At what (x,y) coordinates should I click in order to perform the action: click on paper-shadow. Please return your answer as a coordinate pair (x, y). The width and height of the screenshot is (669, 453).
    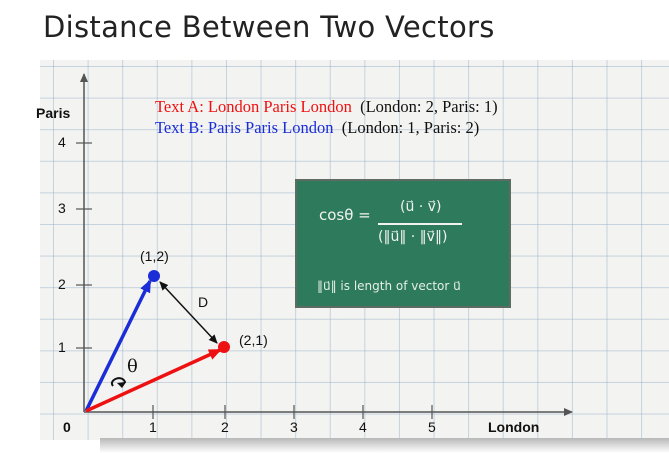
    Looking at the image, I should click on (384, 445).